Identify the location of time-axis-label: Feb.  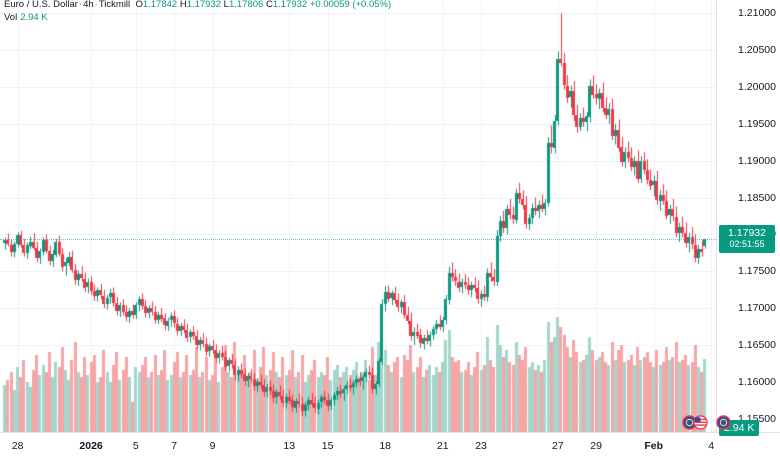
(653, 446).